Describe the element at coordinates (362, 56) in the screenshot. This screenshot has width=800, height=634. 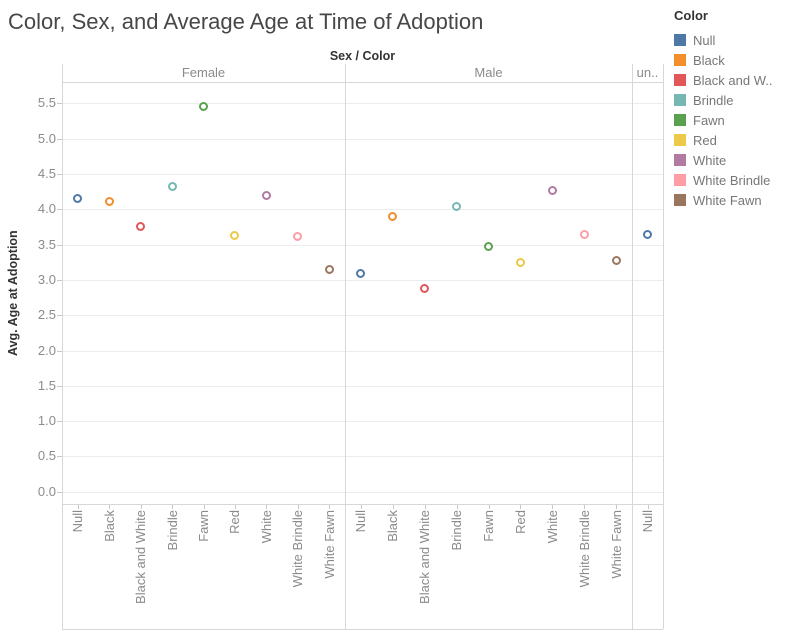
I see `column-field-header: Sex / Color` at that location.